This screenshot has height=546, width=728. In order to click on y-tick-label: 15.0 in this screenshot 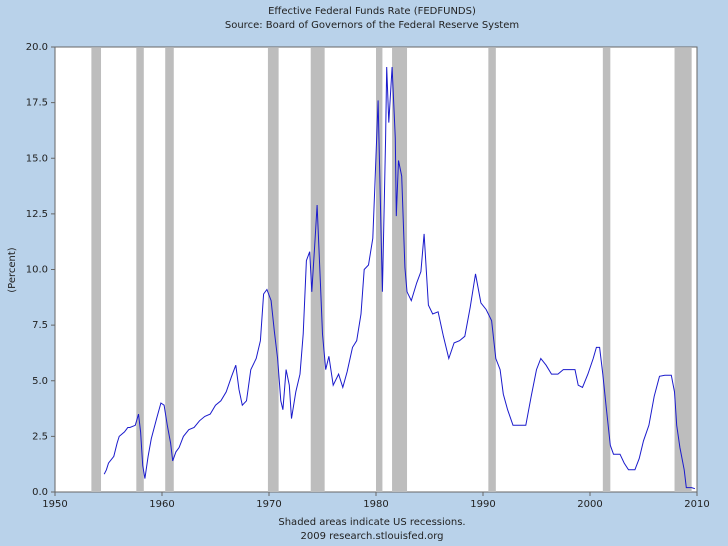, I will do `click(37, 158)`.